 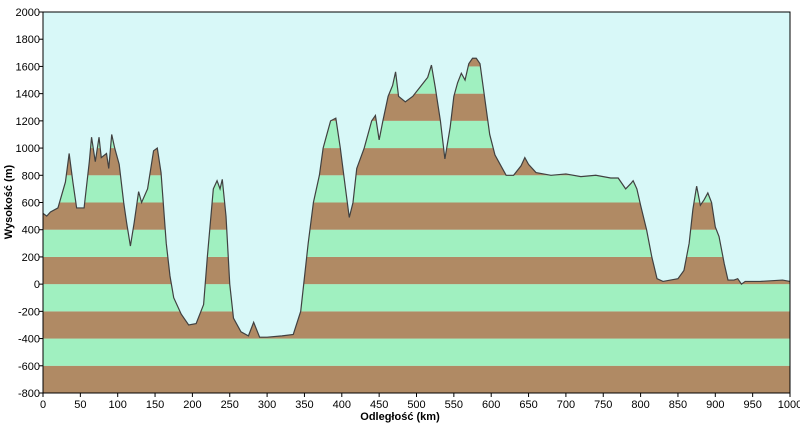 What do you see at coordinates (37, 285) in the screenshot?
I see `y-tick-label: 0` at bounding box center [37, 285].